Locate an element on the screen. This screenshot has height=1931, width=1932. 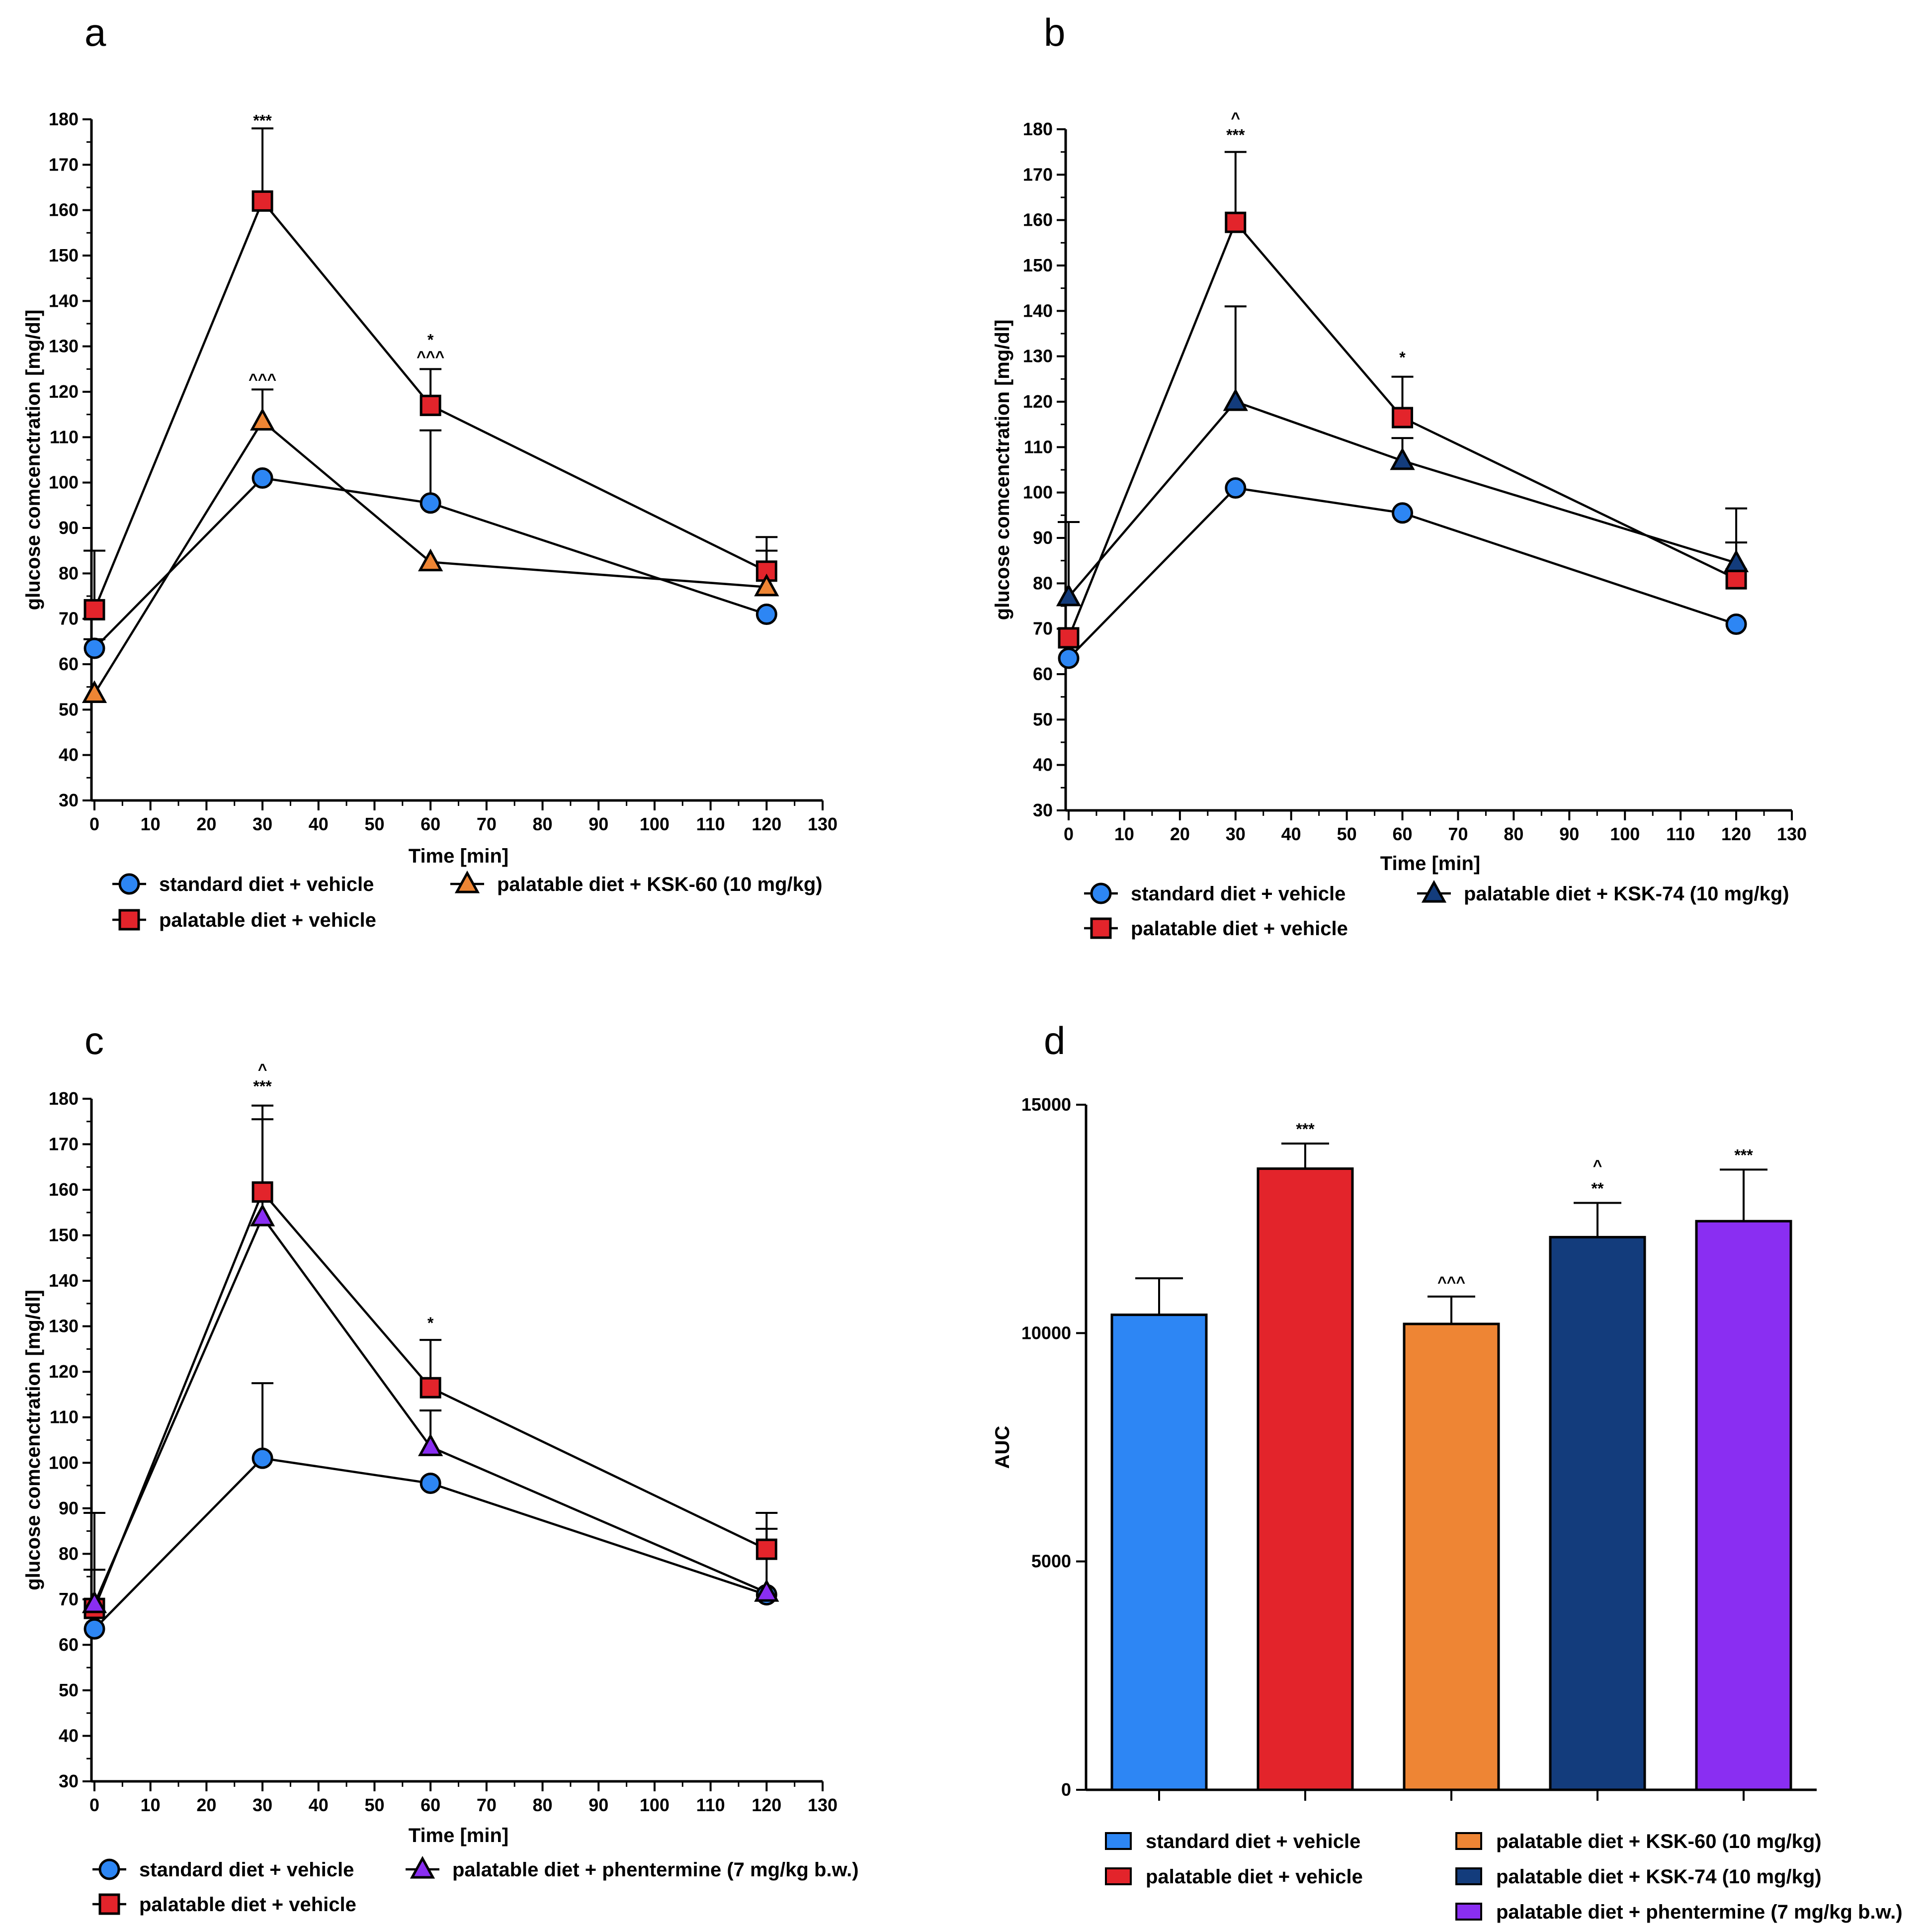
y-tick-label: 150 is located at coordinates (1038, 265).